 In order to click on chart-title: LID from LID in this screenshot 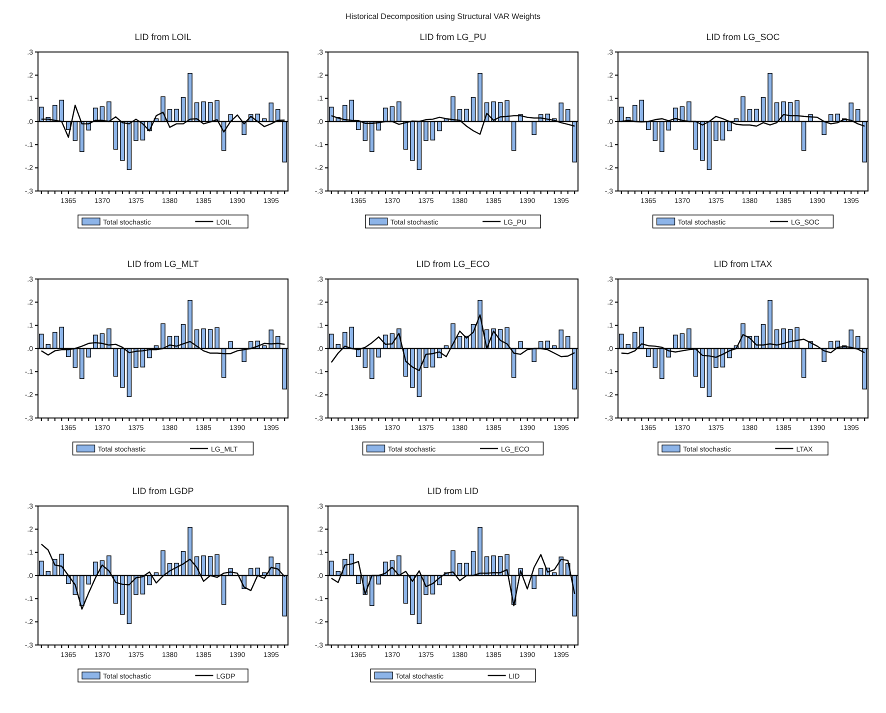, I will do `click(453, 491)`.